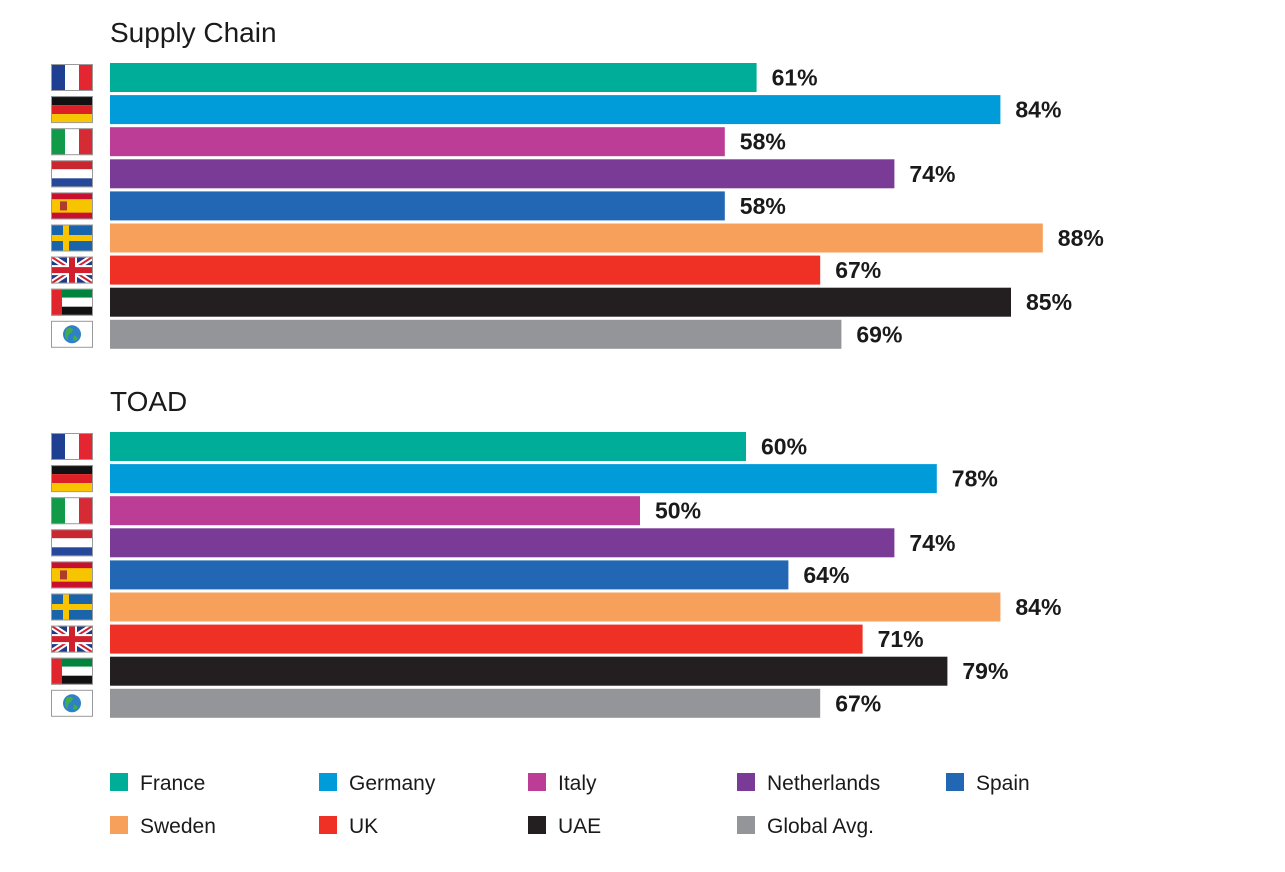 This screenshot has width=1285, height=872. Describe the element at coordinates (746, 782) in the screenshot. I see `legend-swatch-netherlands` at that location.